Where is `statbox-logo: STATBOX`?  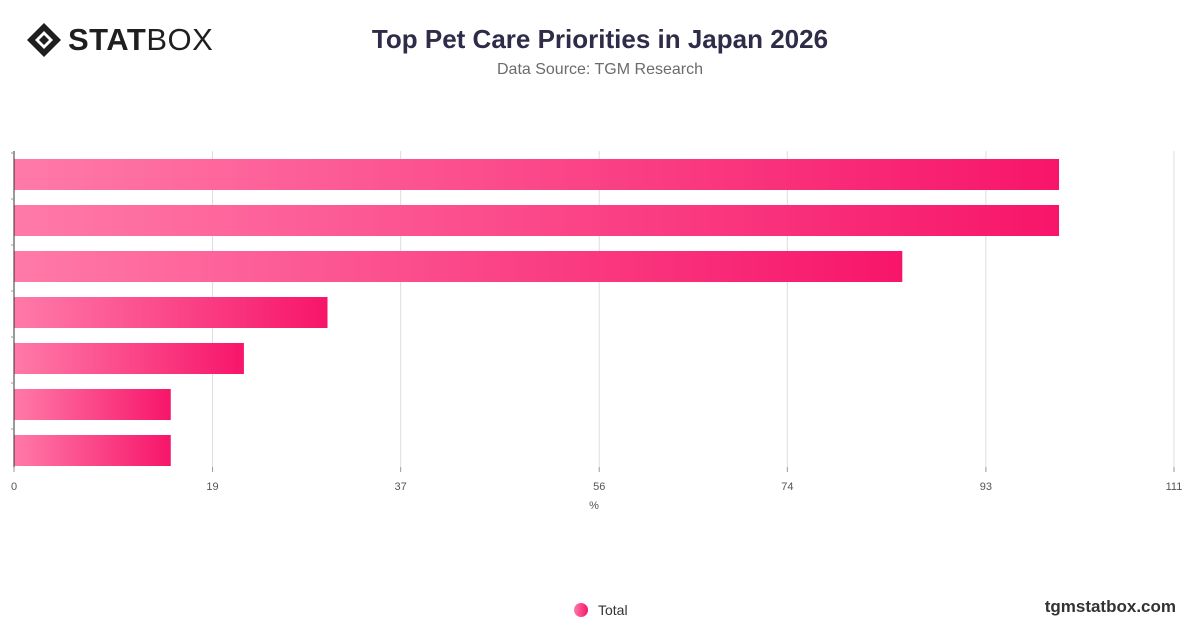
statbox-logo: STATBOX is located at coordinates (119, 40).